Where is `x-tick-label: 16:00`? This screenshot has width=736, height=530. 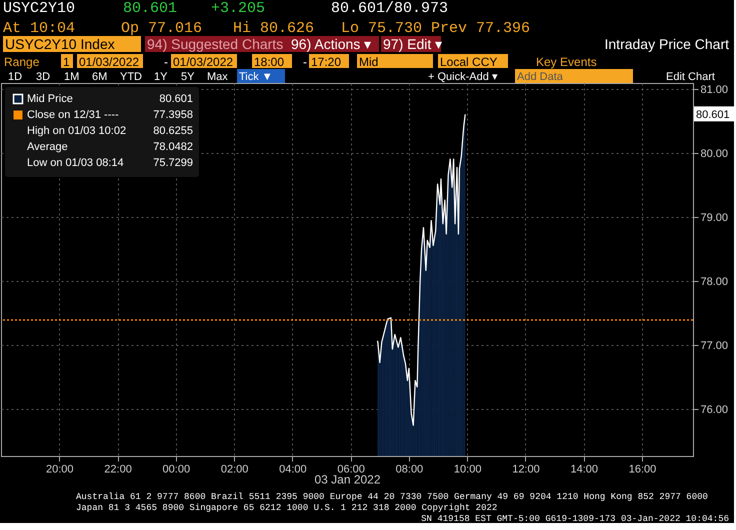 x-tick-label: 16:00 is located at coordinates (642, 470).